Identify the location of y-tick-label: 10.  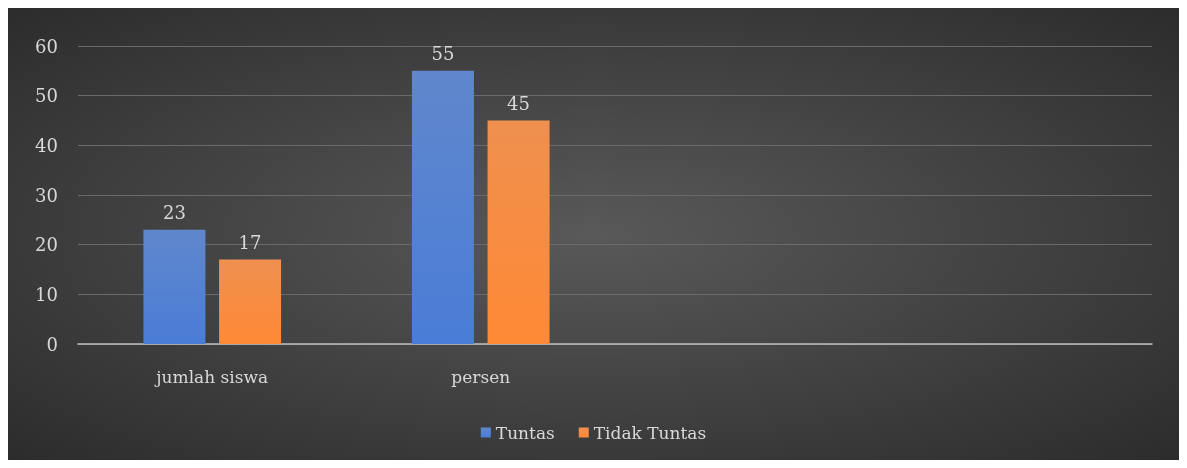
(46, 294).